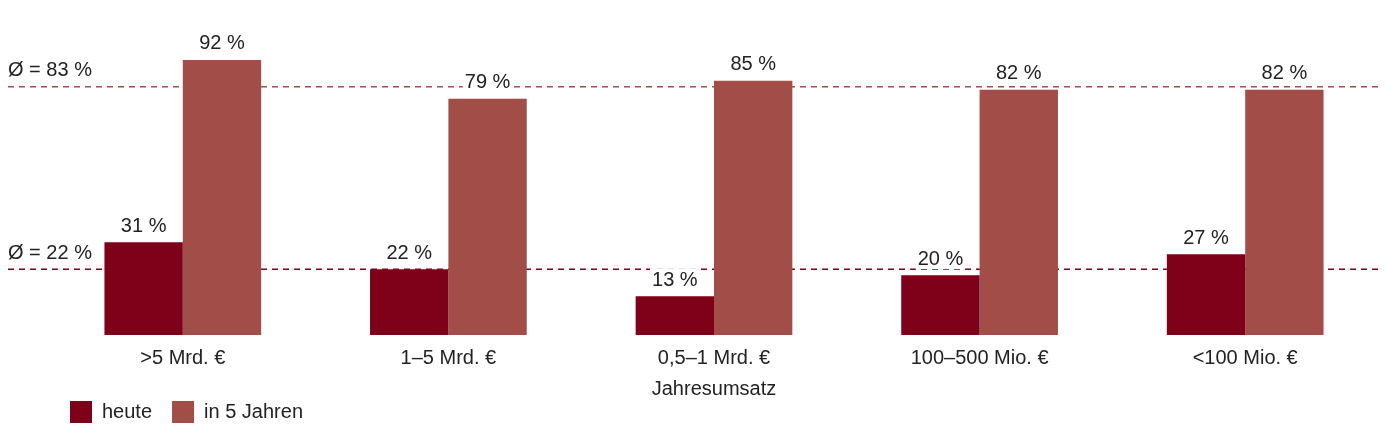 The height and width of the screenshot is (441, 1386). What do you see at coordinates (409, 251) in the screenshot?
I see `data-label: 22 %` at bounding box center [409, 251].